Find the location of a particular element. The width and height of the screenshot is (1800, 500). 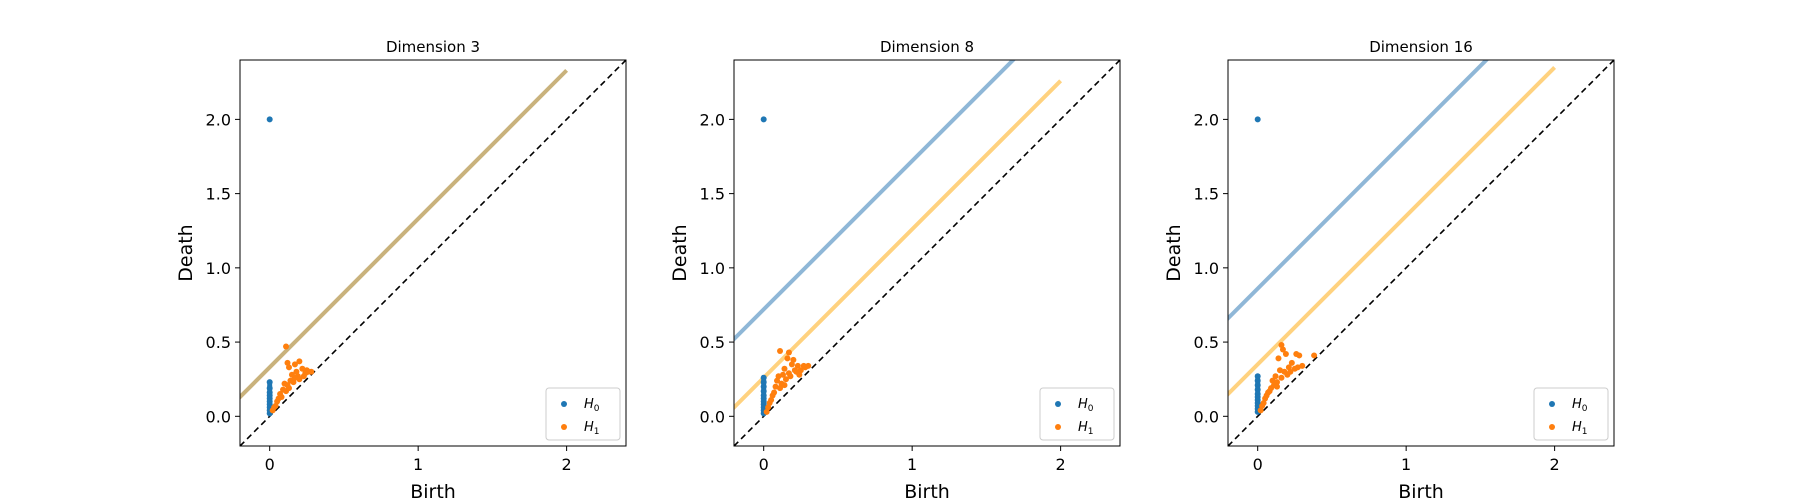

chart-2-ytick-label-4: 1.5 is located at coordinates (712, 194).